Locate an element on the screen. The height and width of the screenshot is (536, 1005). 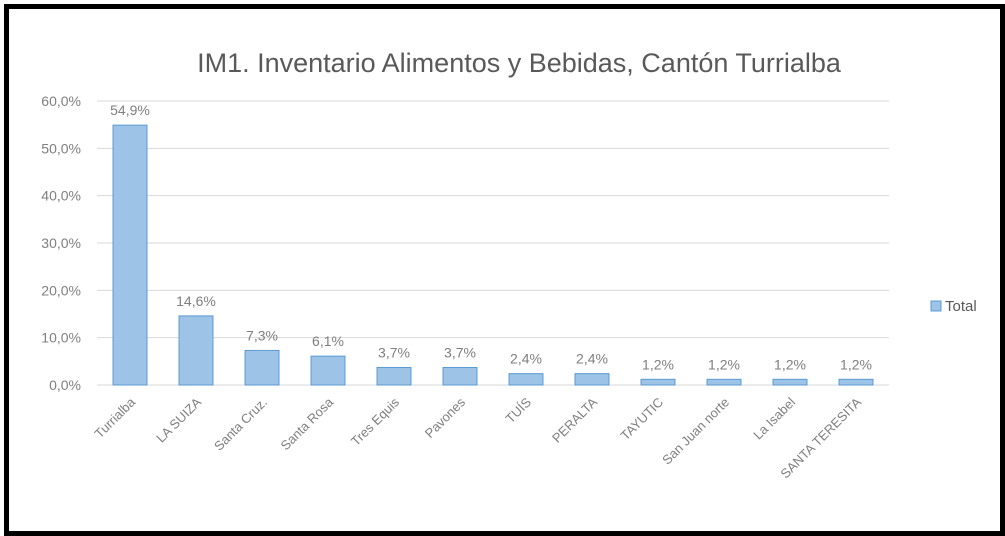
y-tick-label: 0,0% is located at coordinates (65, 385).